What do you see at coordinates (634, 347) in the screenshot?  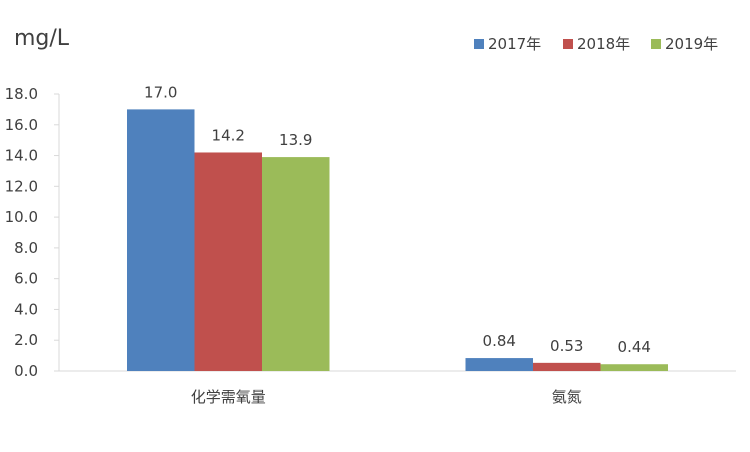 I see `bar-data-label: 0.44` at bounding box center [634, 347].